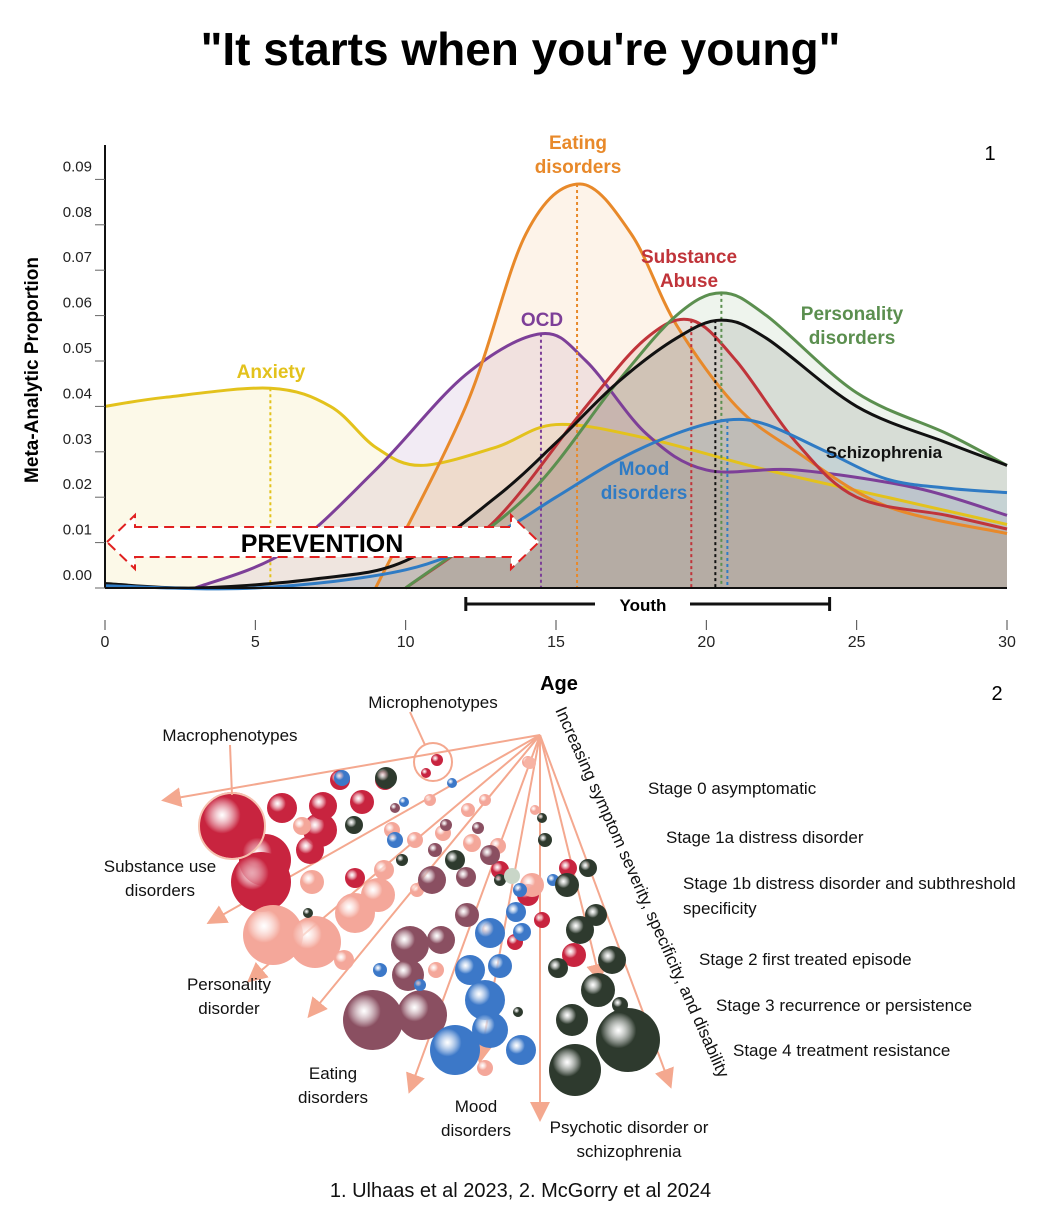  What do you see at coordinates (160, 866) in the screenshot?
I see `substance-label: Substance use` at bounding box center [160, 866].